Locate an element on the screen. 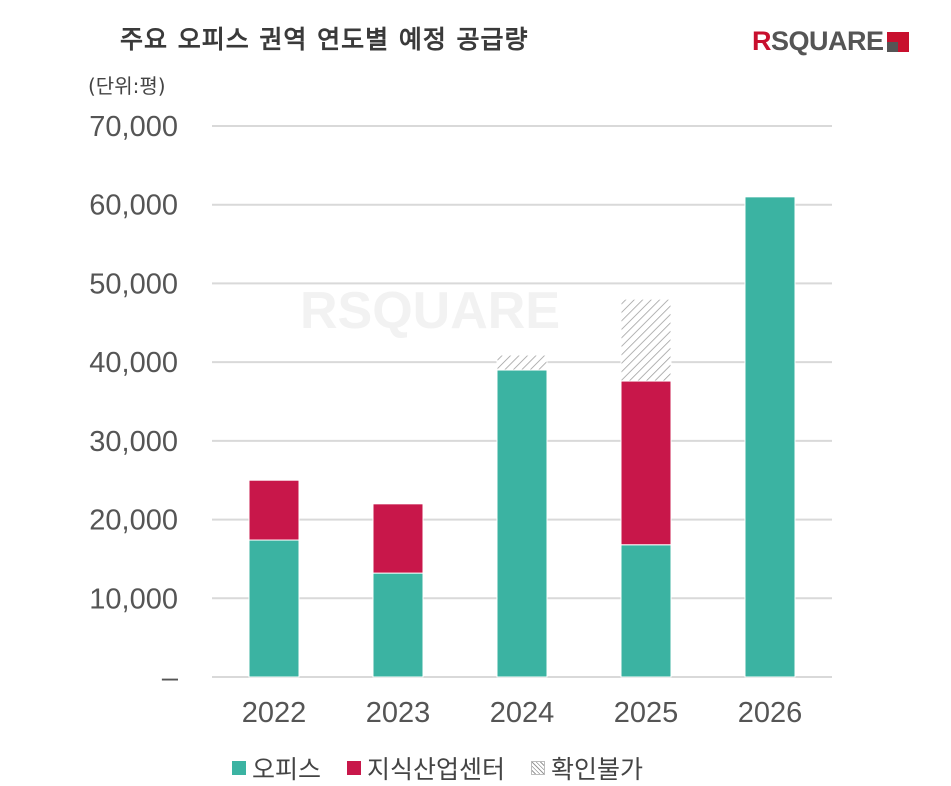 This screenshot has height=786, width=951. x-tick-label: 2025 is located at coordinates (646, 713).